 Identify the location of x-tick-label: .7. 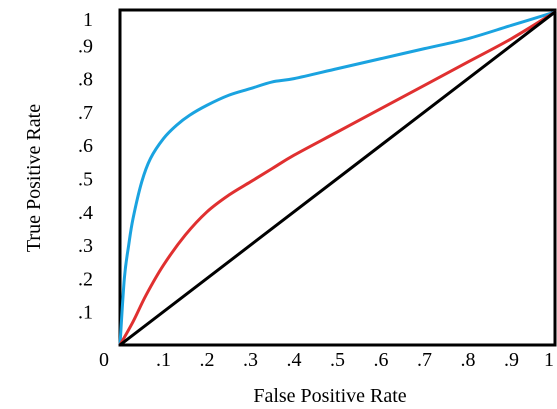
(424, 360).